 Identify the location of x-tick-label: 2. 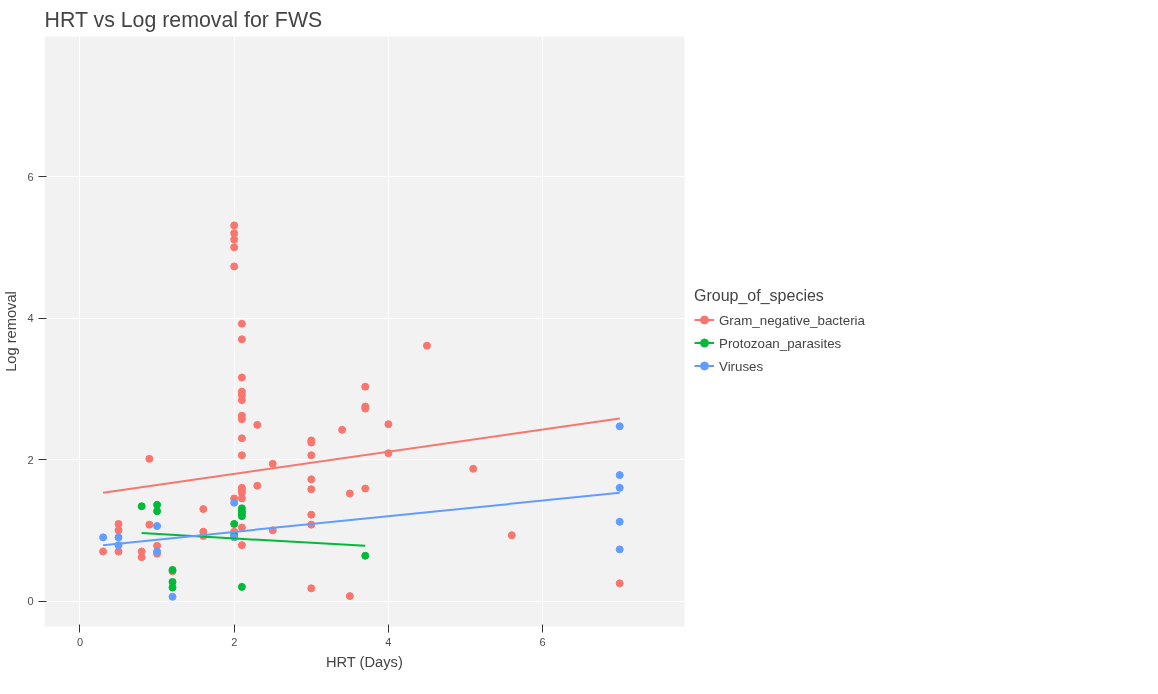
(234, 641).